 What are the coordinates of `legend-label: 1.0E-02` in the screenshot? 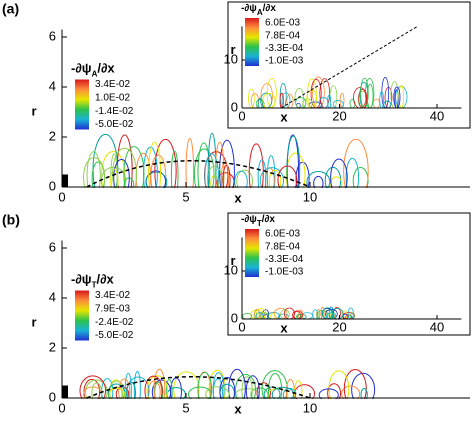 It's located at (112, 97).